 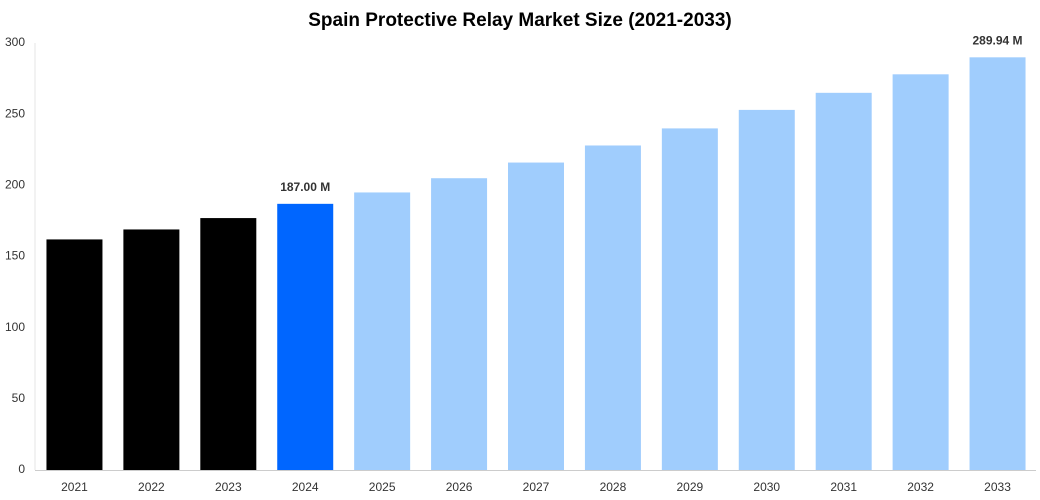 What do you see at coordinates (21, 469) in the screenshot?
I see `y-tick-label: 0` at bounding box center [21, 469].